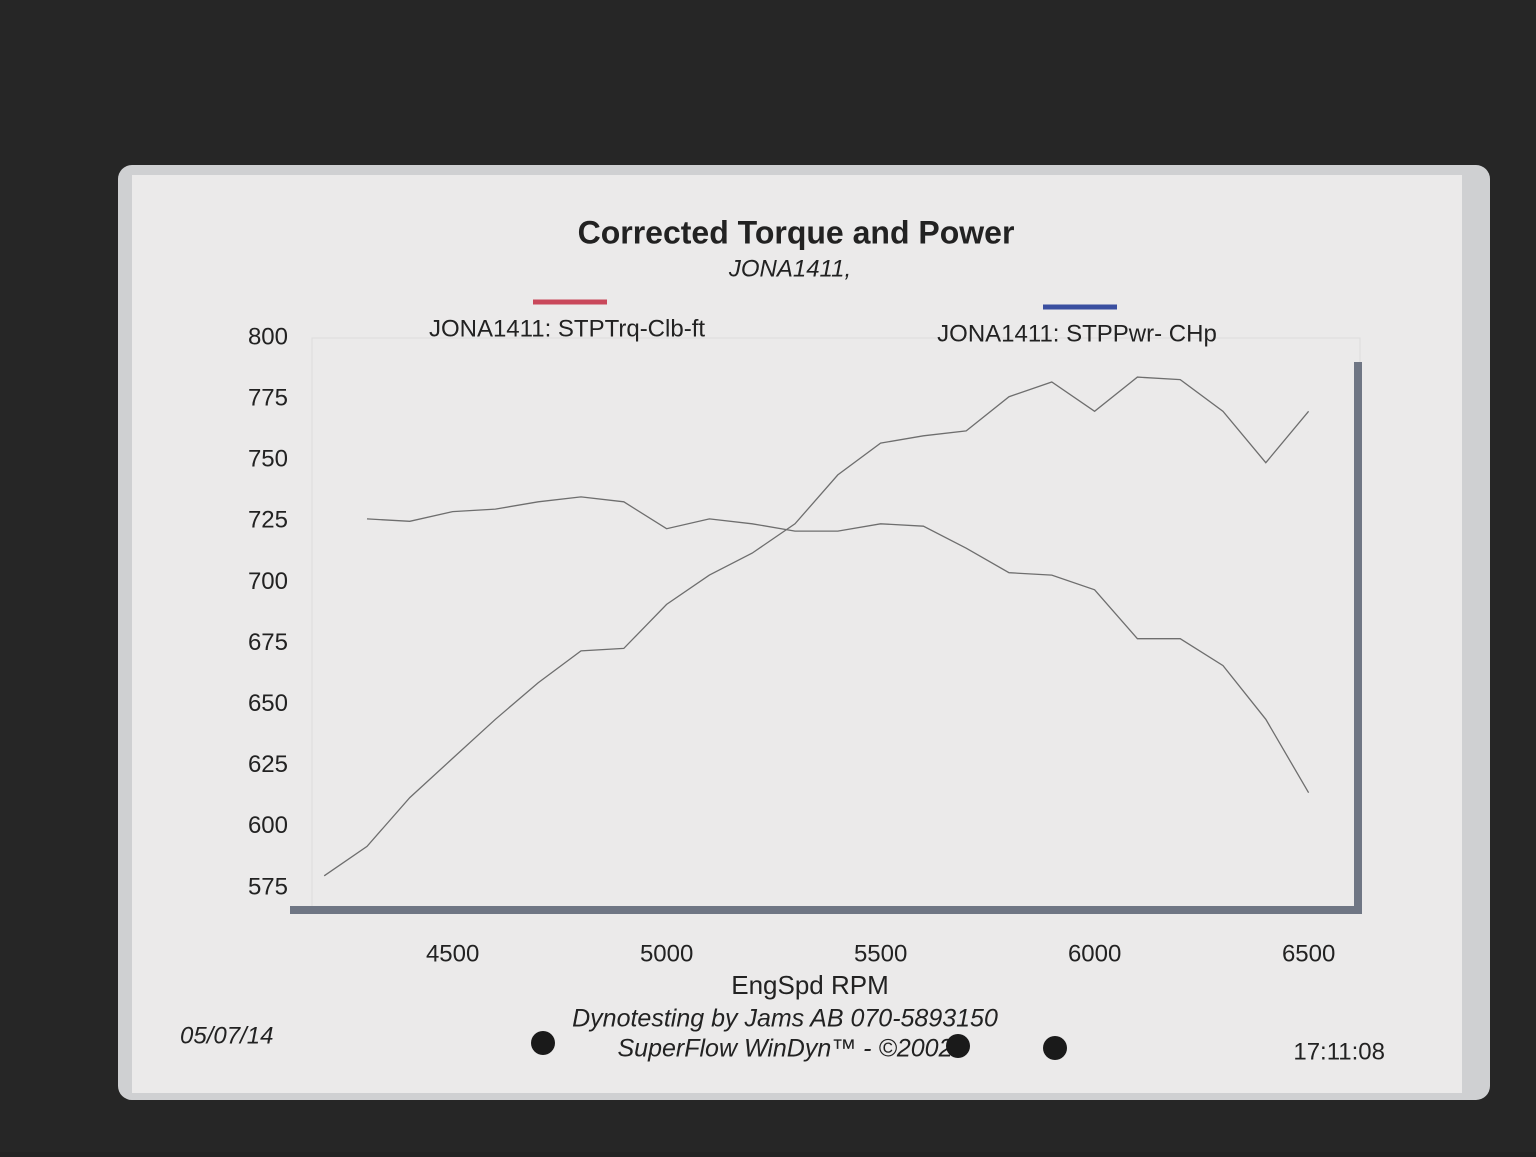 This screenshot has height=1157, width=1536. Describe the element at coordinates (452, 953) in the screenshot. I see `x-tick-label: 4500` at that location.